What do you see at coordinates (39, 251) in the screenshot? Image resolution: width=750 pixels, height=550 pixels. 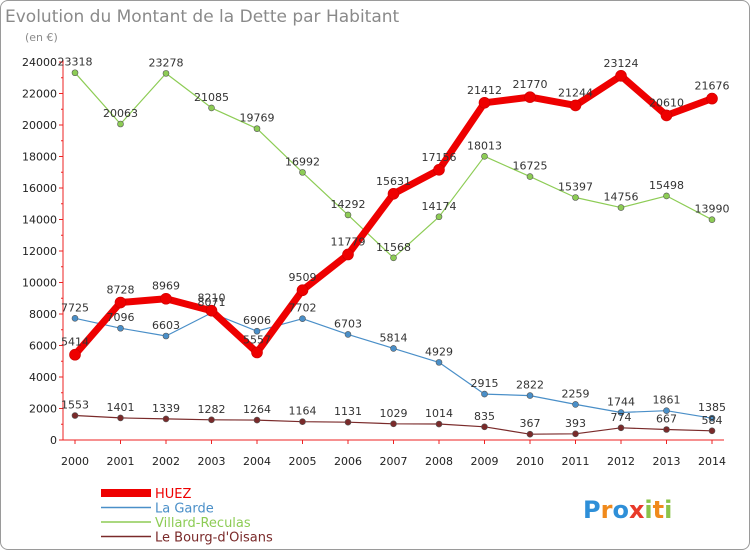 I see `y-tick-label: 12000` at bounding box center [39, 251].